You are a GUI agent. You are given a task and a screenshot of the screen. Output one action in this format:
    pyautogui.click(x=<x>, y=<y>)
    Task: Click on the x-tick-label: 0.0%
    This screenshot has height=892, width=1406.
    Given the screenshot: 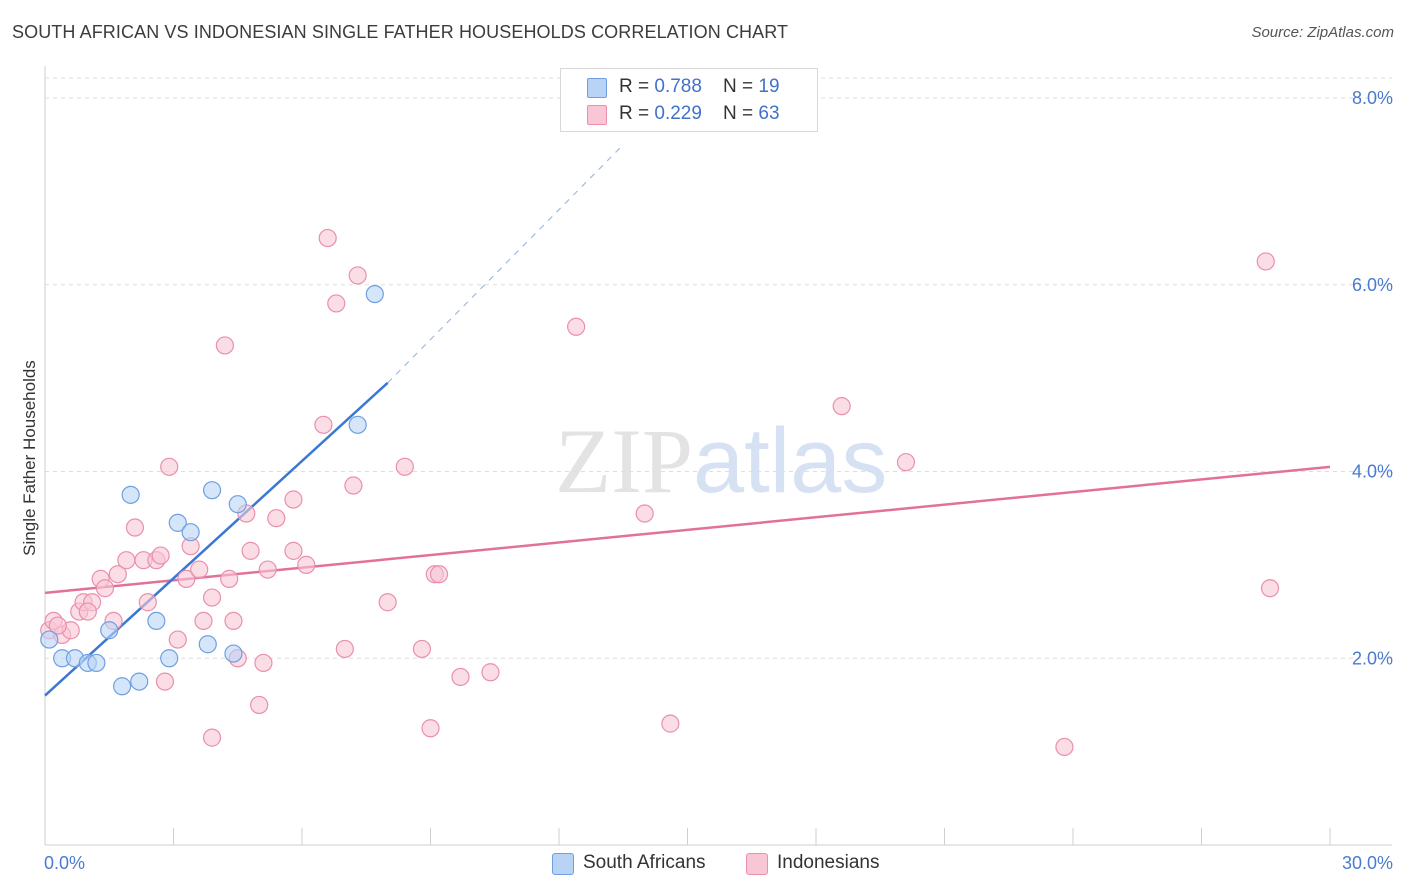 What is the action you would take?
    pyautogui.click(x=64, y=863)
    